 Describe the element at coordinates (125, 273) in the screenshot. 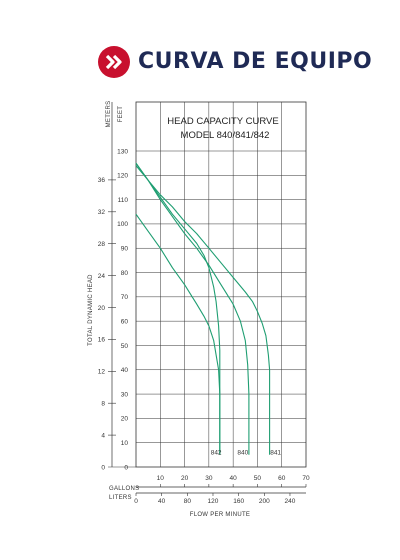

I see `feet-tick-label: 80` at that location.